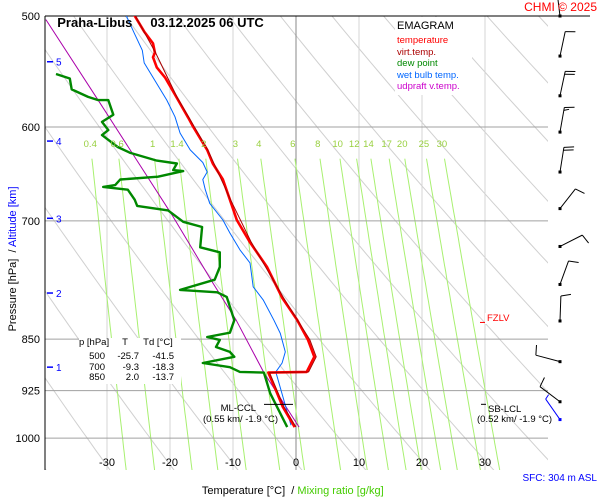 The image size is (600, 500). I want to click on table-row: 500 -25.7 -41.5, so click(131, 356).